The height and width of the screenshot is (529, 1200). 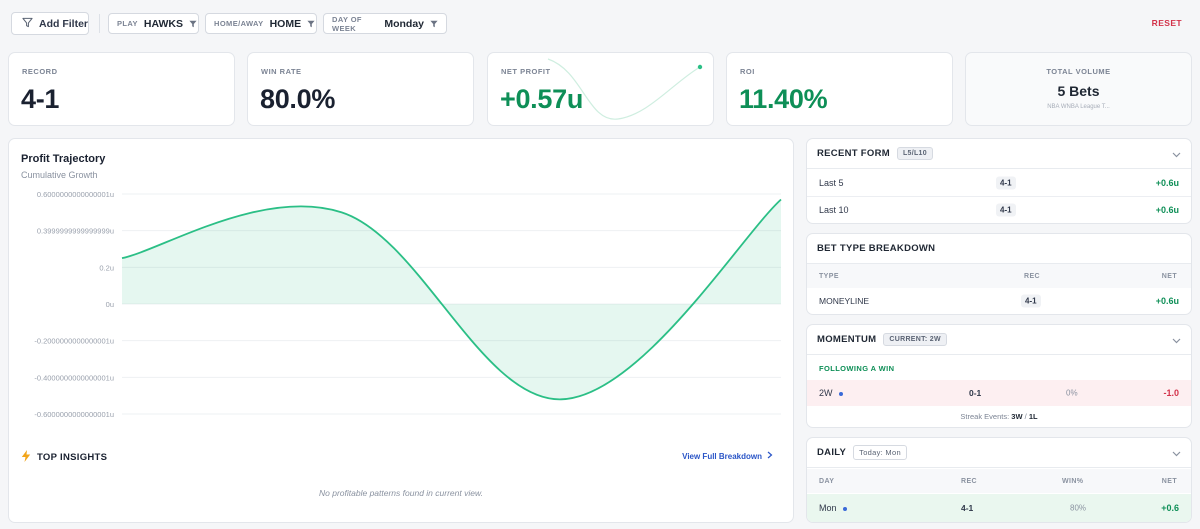 I want to click on bet-type-net: +0.6u, so click(x=1167, y=301).